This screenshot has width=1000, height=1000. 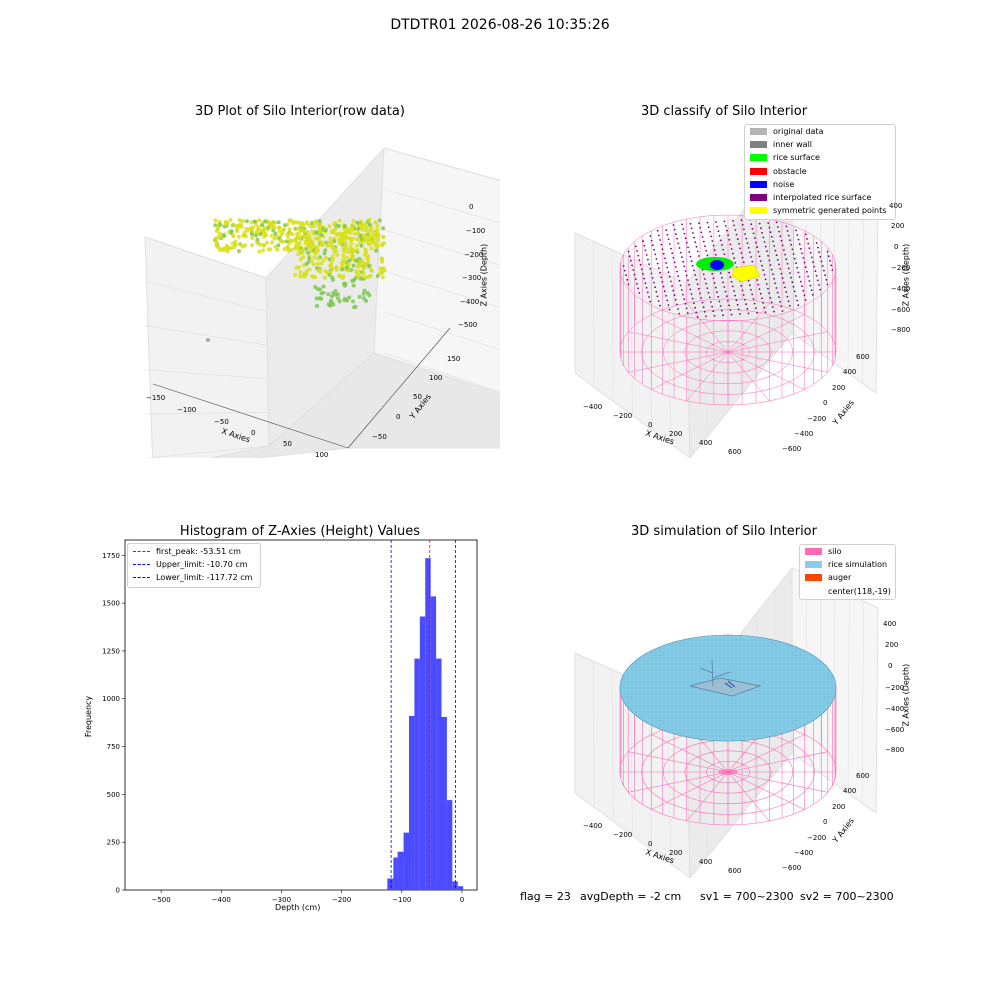 What do you see at coordinates (198, 552) in the screenshot?
I see `legend-label: first_peak: -53.51 cm` at bounding box center [198, 552].